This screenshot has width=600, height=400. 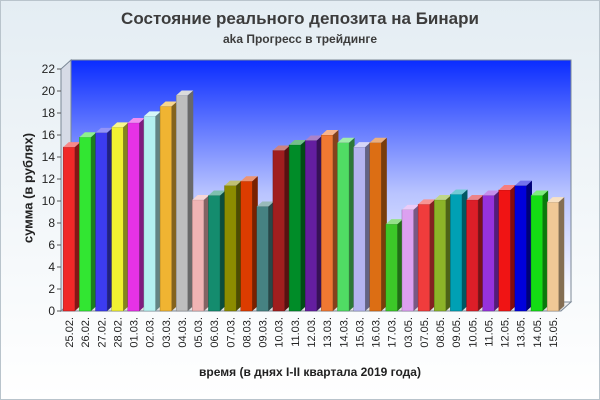 What do you see at coordinates (300, 18) in the screenshot?
I see `chart-title: Состояние реального депозита на Бинари` at bounding box center [300, 18].